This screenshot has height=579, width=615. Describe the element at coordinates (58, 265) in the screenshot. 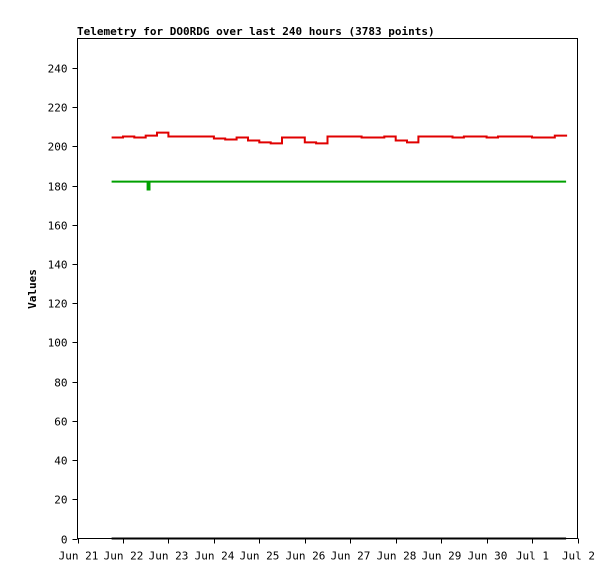

I see `y-tick-label: 140` at that location.